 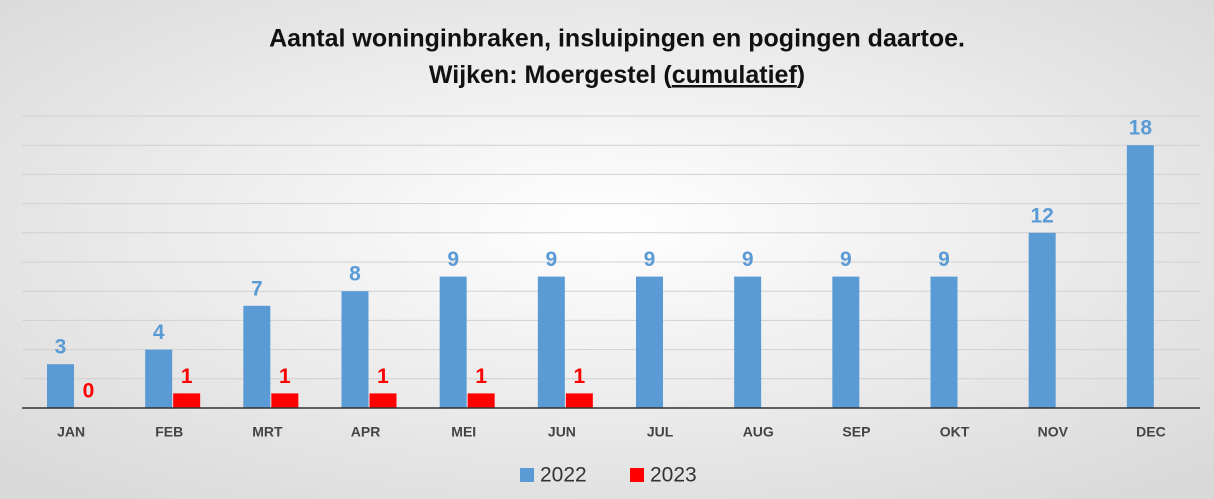 What do you see at coordinates (1053, 432) in the screenshot?
I see `x-tick-label: NOV` at bounding box center [1053, 432].